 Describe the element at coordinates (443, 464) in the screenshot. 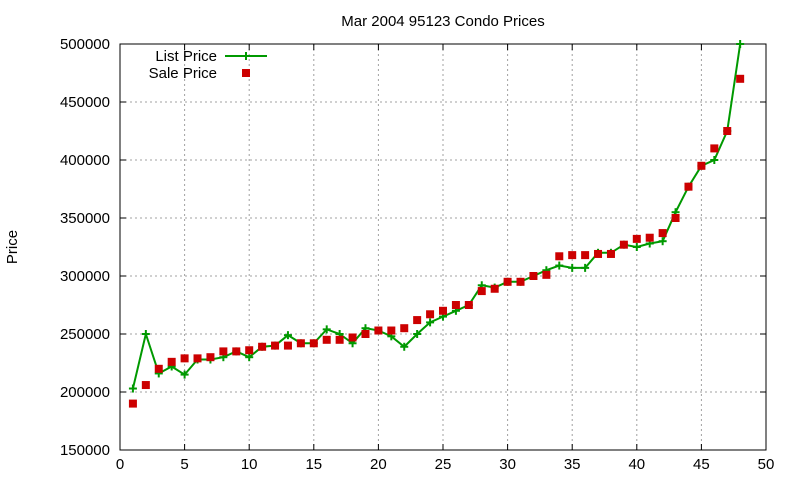

I see `x-tick-label: 25` at that location.